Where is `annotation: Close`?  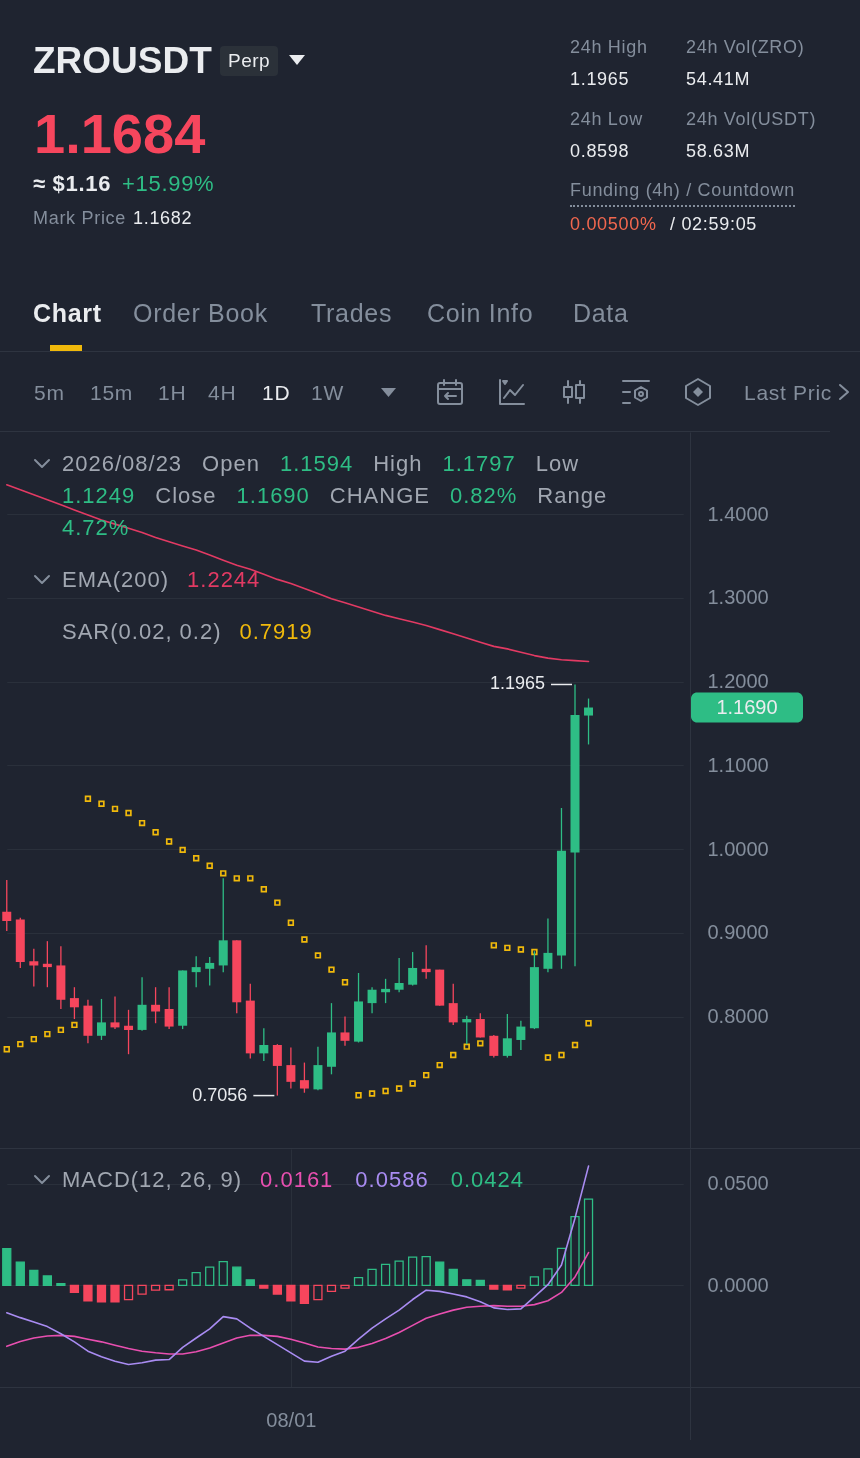
annotation: Close is located at coordinates (186, 496).